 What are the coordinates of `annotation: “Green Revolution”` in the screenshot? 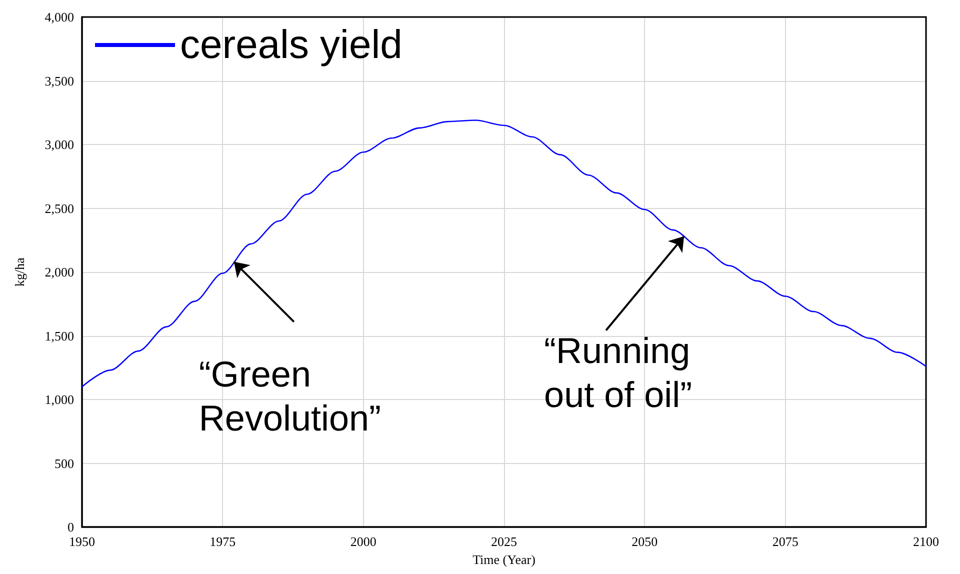 It's located at (290, 395).